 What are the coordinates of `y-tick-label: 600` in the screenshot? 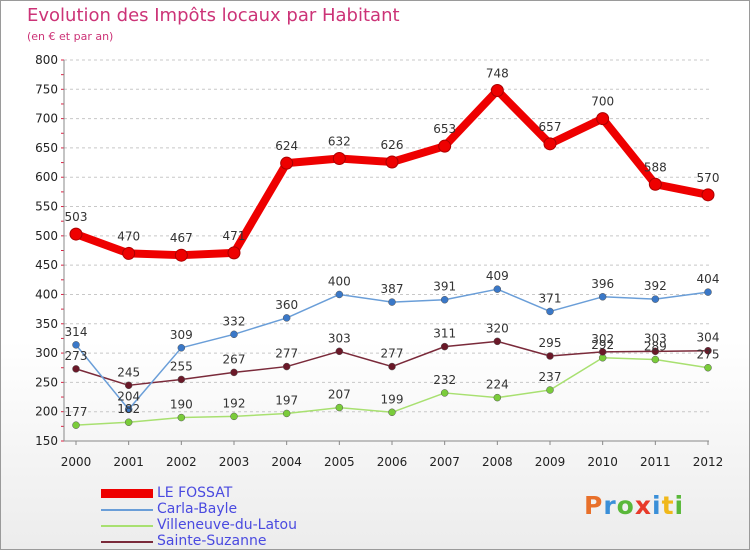 It's located at (46, 177).